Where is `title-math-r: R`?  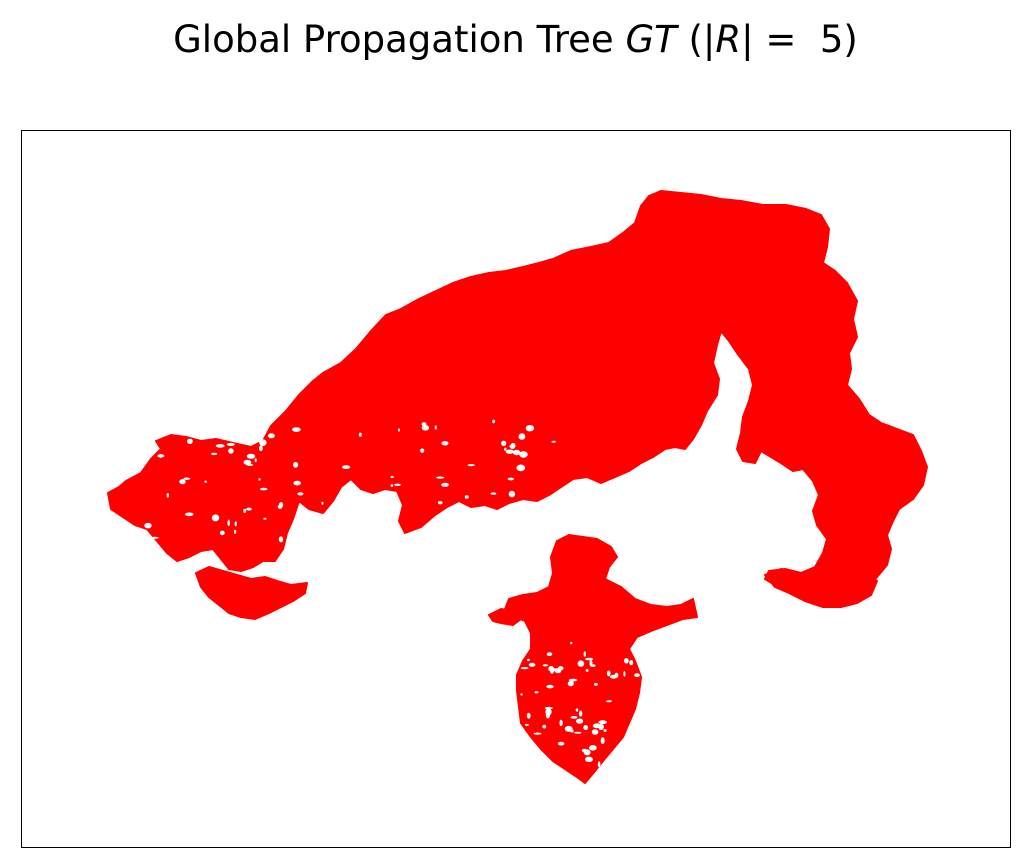 title-math-r: R is located at coordinates (728, 39).